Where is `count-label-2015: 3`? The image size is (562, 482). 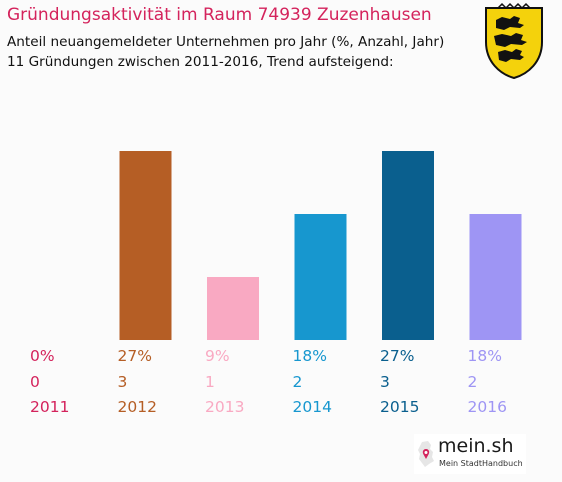
count-label-2015: 3 is located at coordinates (385, 382).